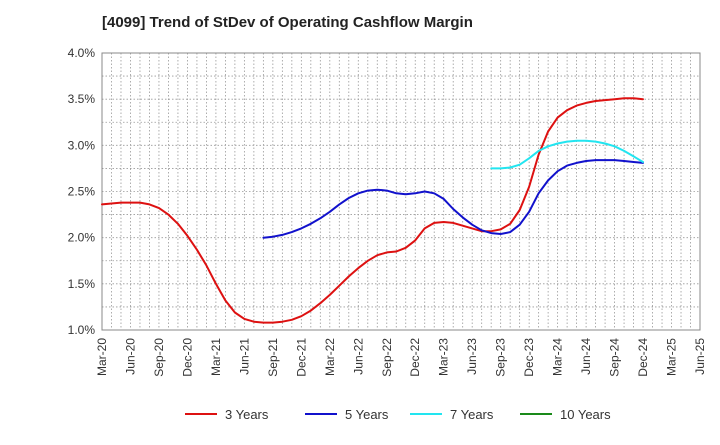 This screenshot has height=445, width=720. Describe the element at coordinates (244, 356) in the screenshot. I see `x-tick-label: Jun-21` at that location.